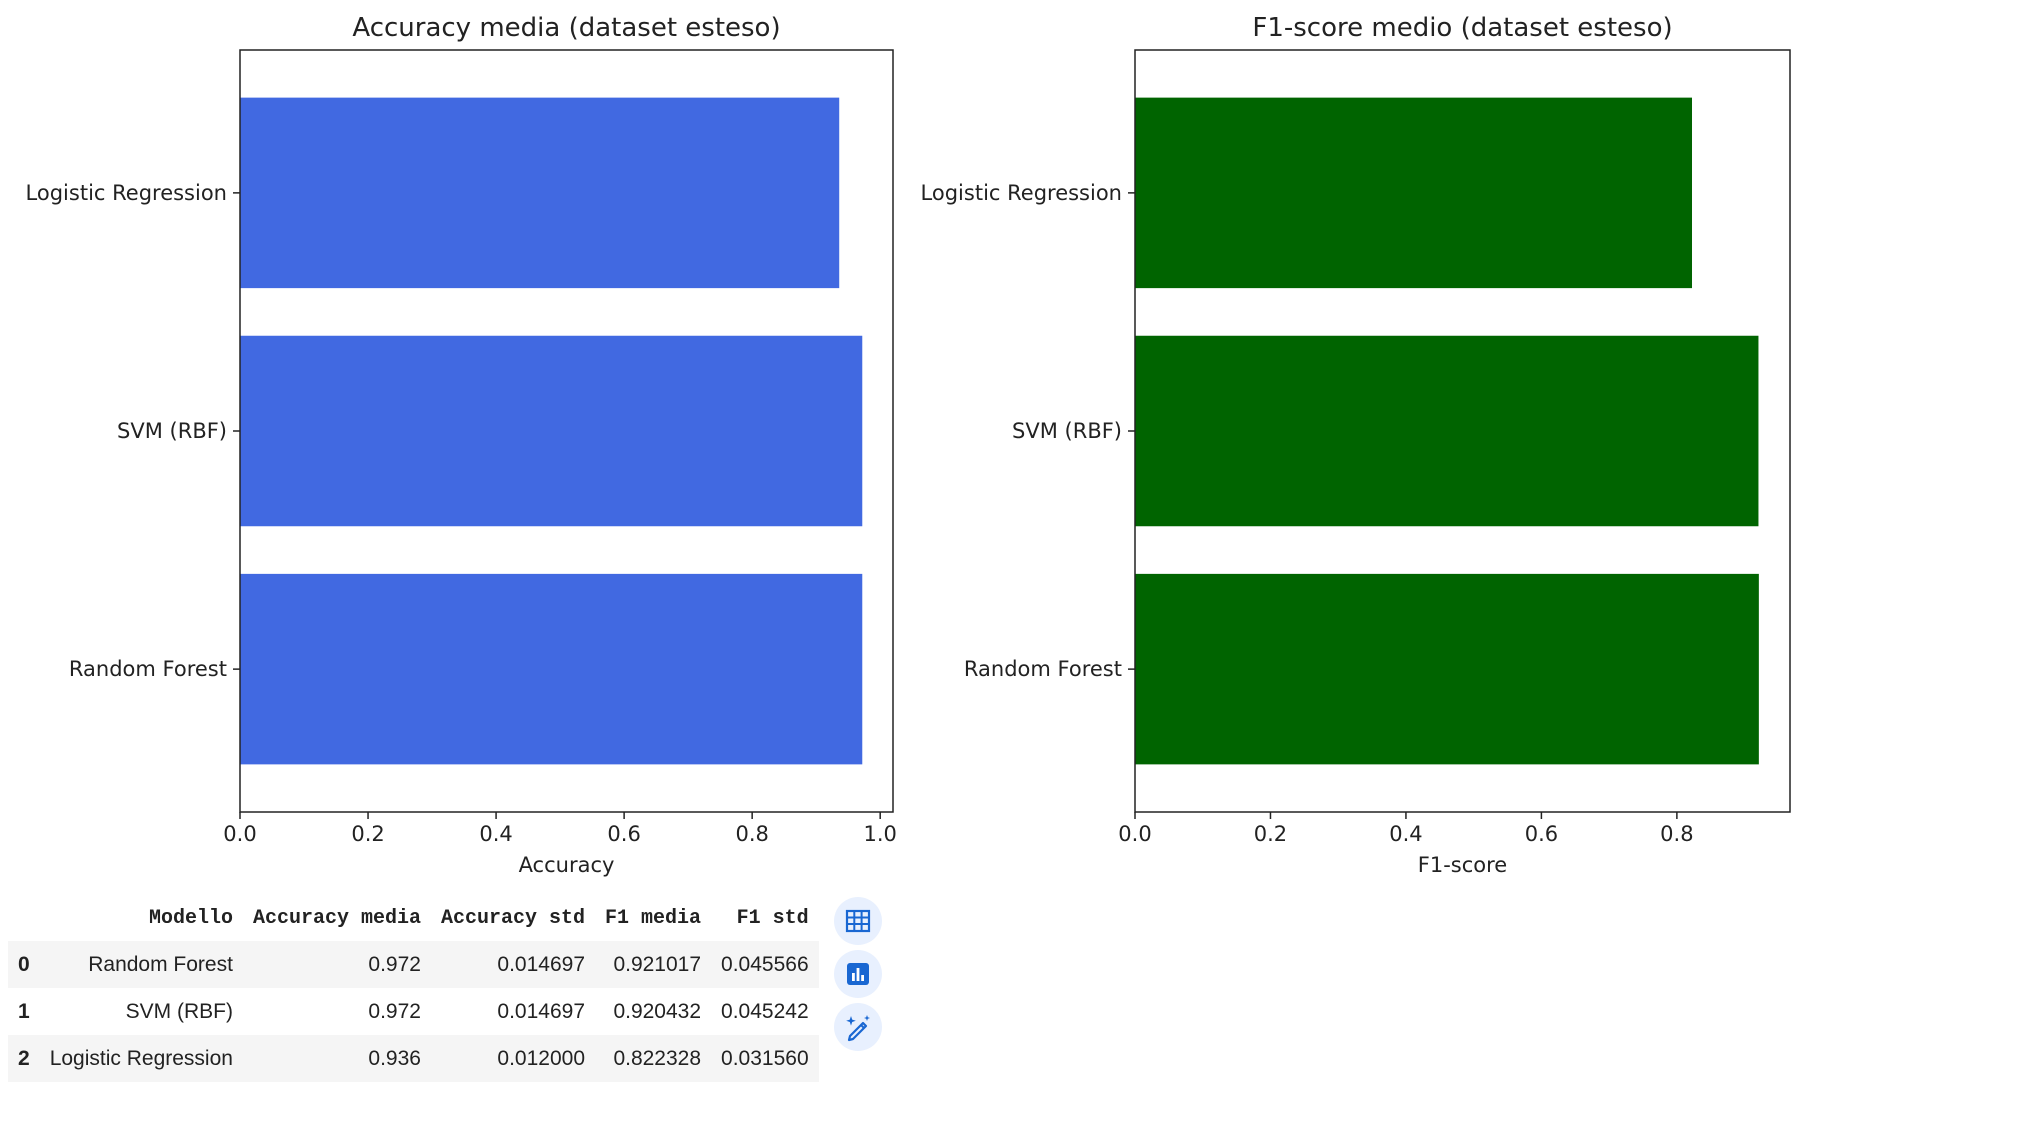  I want to click on cell-f1-media: 0.822328, so click(657, 1058).